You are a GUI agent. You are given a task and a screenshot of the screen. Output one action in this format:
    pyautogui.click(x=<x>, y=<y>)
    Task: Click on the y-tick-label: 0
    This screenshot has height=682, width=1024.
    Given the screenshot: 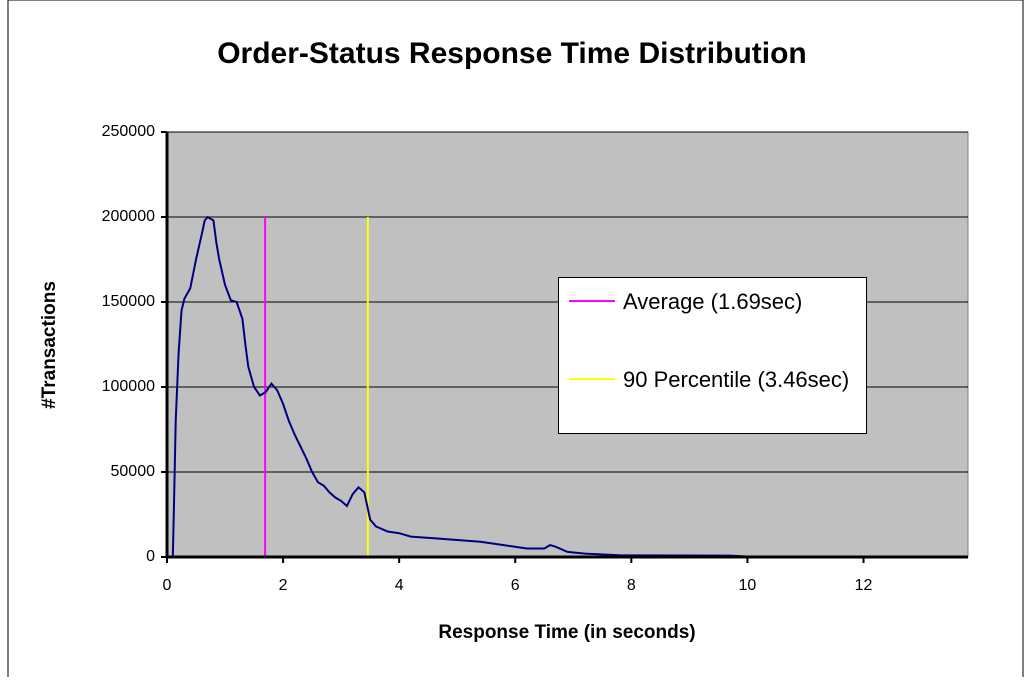 What is the action you would take?
    pyautogui.click(x=150, y=556)
    